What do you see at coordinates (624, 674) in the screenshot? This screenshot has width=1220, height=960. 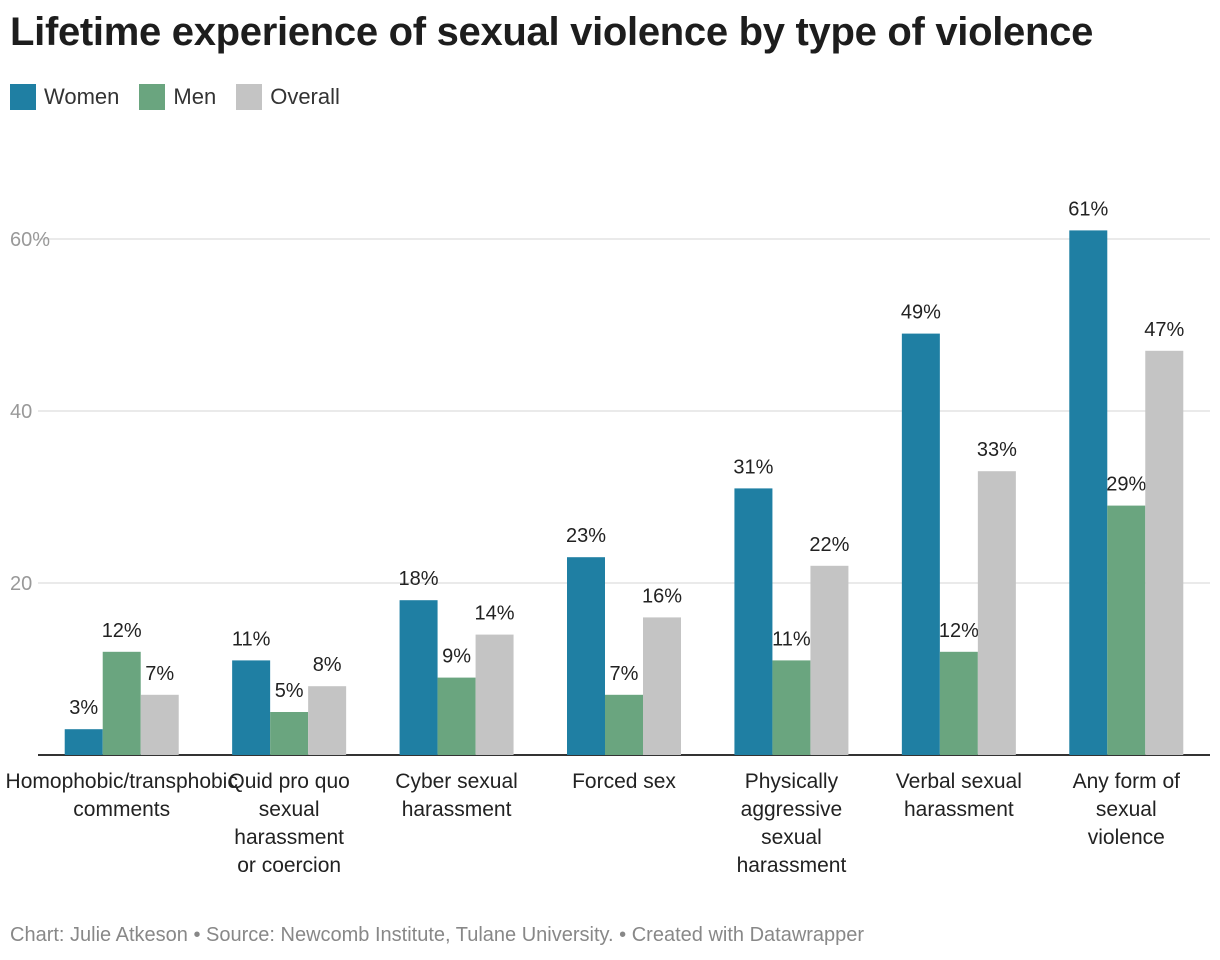 I see `data-label-men-3: 7%` at bounding box center [624, 674].